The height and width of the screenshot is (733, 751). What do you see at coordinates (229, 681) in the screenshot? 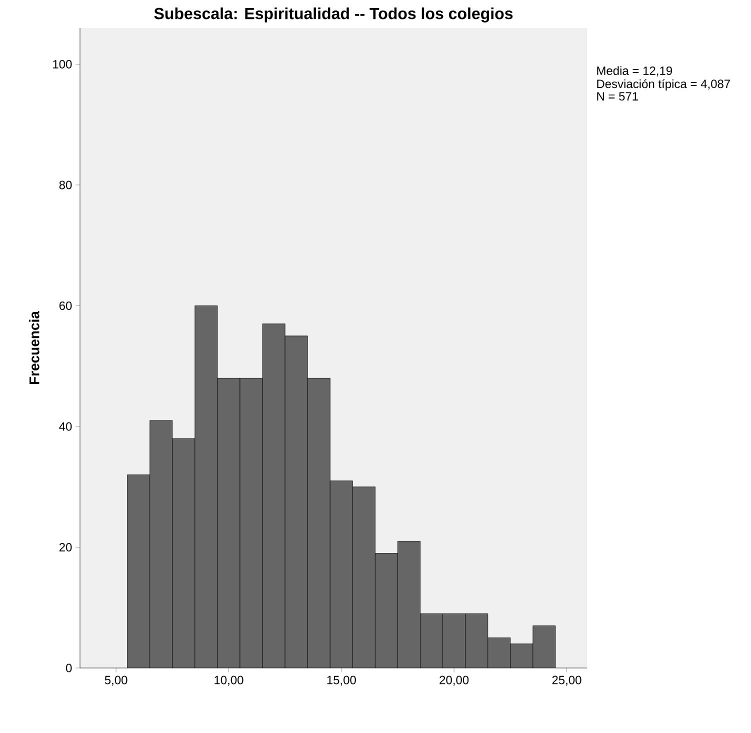
I see `x-tick-label: 10,00` at bounding box center [229, 681].